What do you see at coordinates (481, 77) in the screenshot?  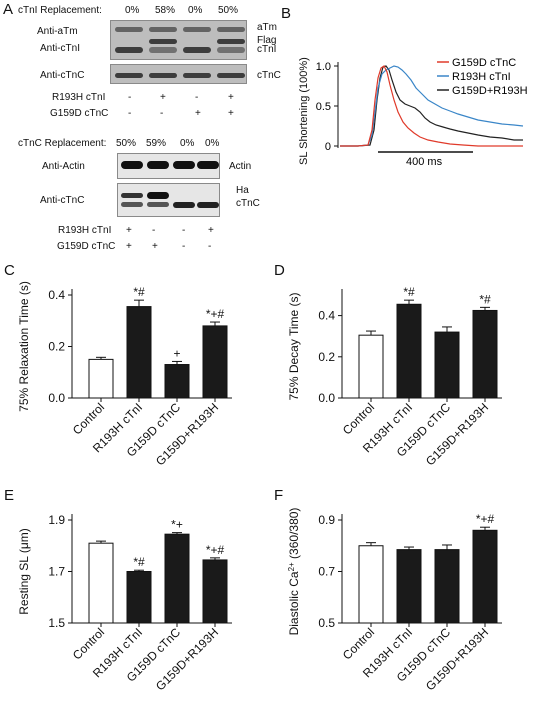 I see `legend-r193h: R193H cTnI` at bounding box center [481, 77].